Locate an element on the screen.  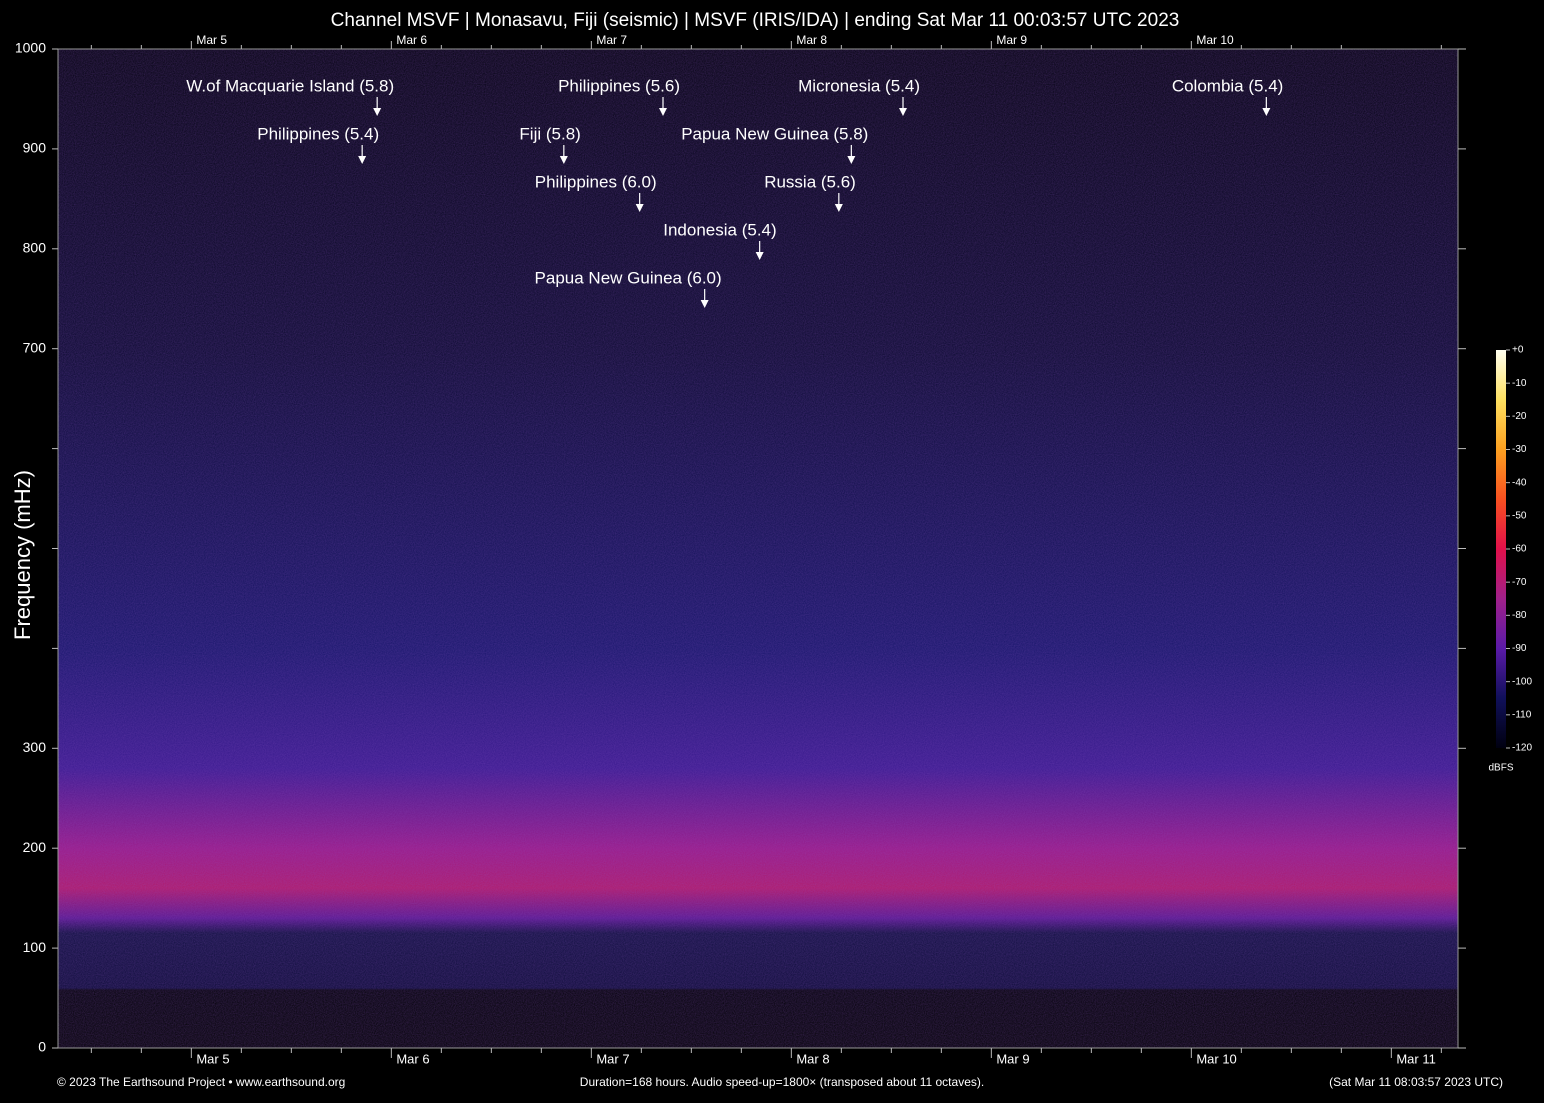
colorbar-tick-label: -40 is located at coordinates (1519, 482).